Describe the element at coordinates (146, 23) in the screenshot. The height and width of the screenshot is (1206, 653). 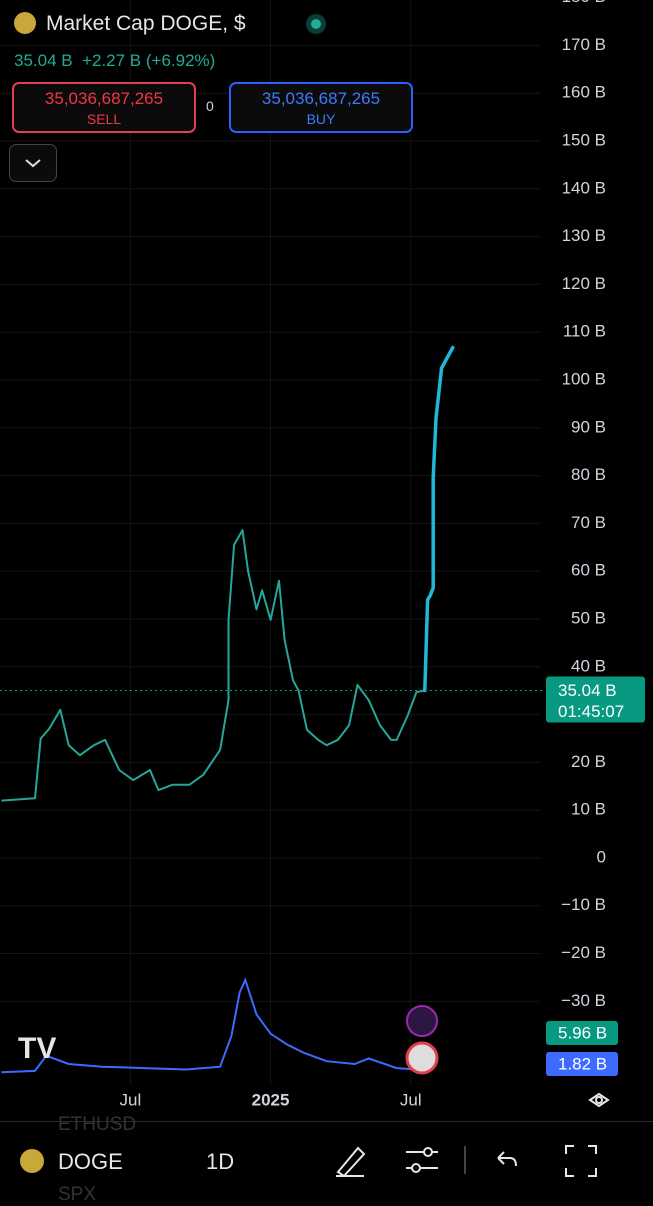
I see `symbol-title: Market Cap DOGE, $` at that location.